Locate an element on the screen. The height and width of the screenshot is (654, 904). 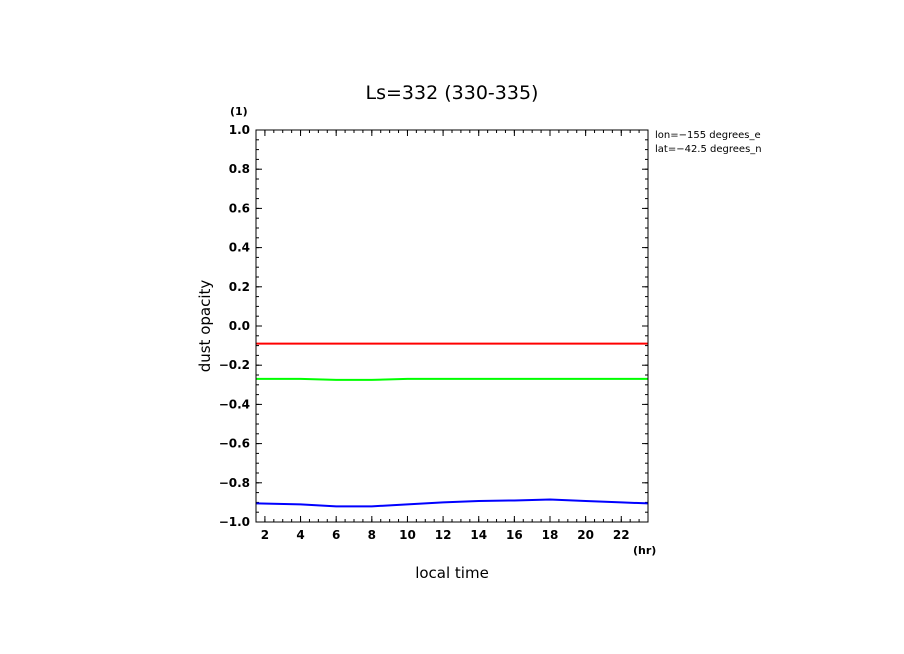
y-tick-label: 0.4 is located at coordinates (239, 248).